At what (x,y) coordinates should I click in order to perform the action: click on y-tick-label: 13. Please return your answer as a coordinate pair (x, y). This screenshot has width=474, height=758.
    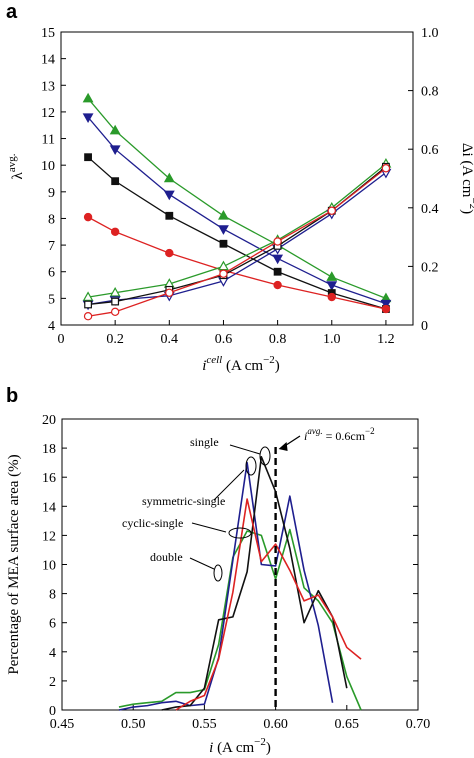
    Looking at the image, I should click on (48, 86).